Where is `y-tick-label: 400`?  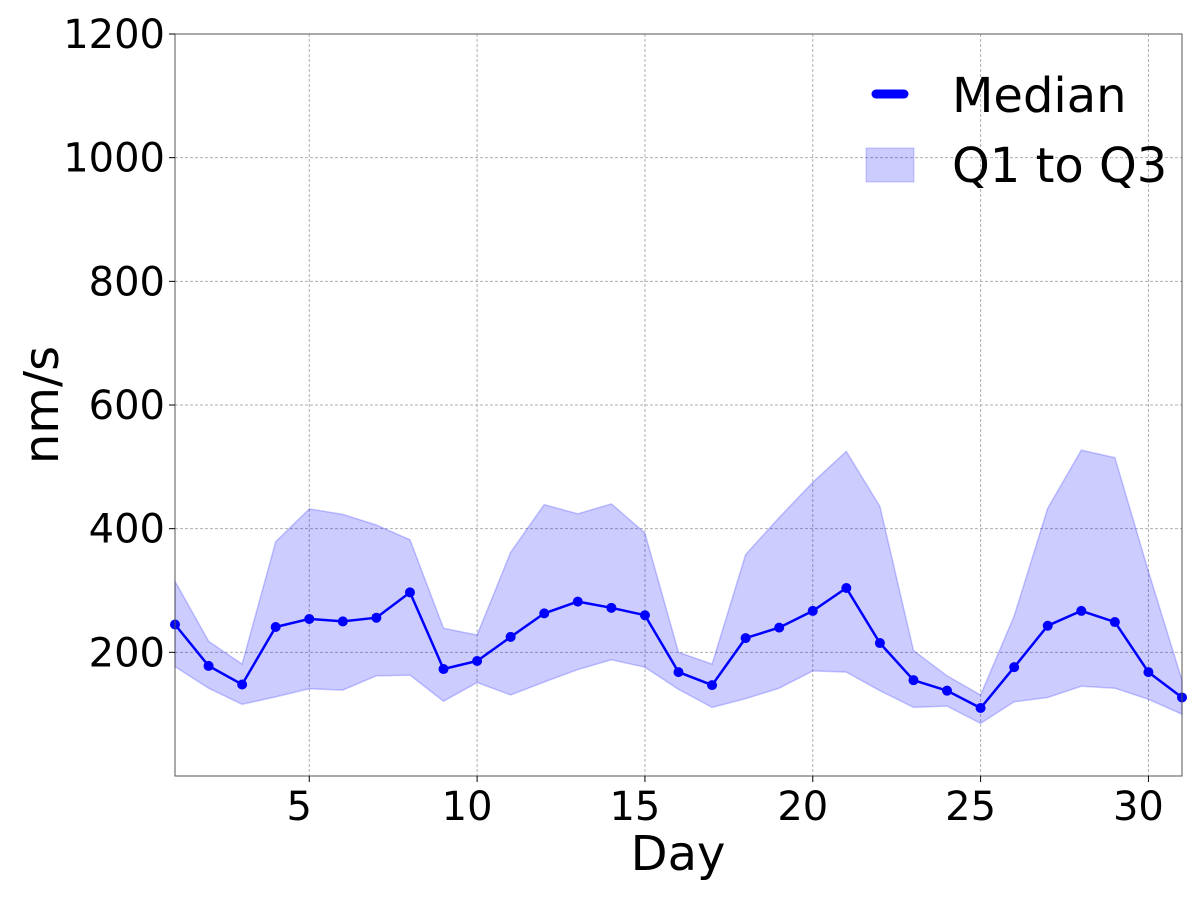
y-tick-label: 400 is located at coordinates (127, 530).